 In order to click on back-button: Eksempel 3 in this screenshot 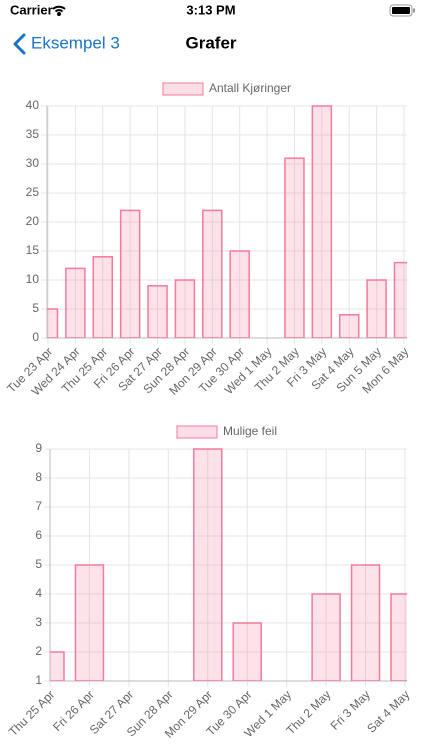, I will do `click(66, 44)`.